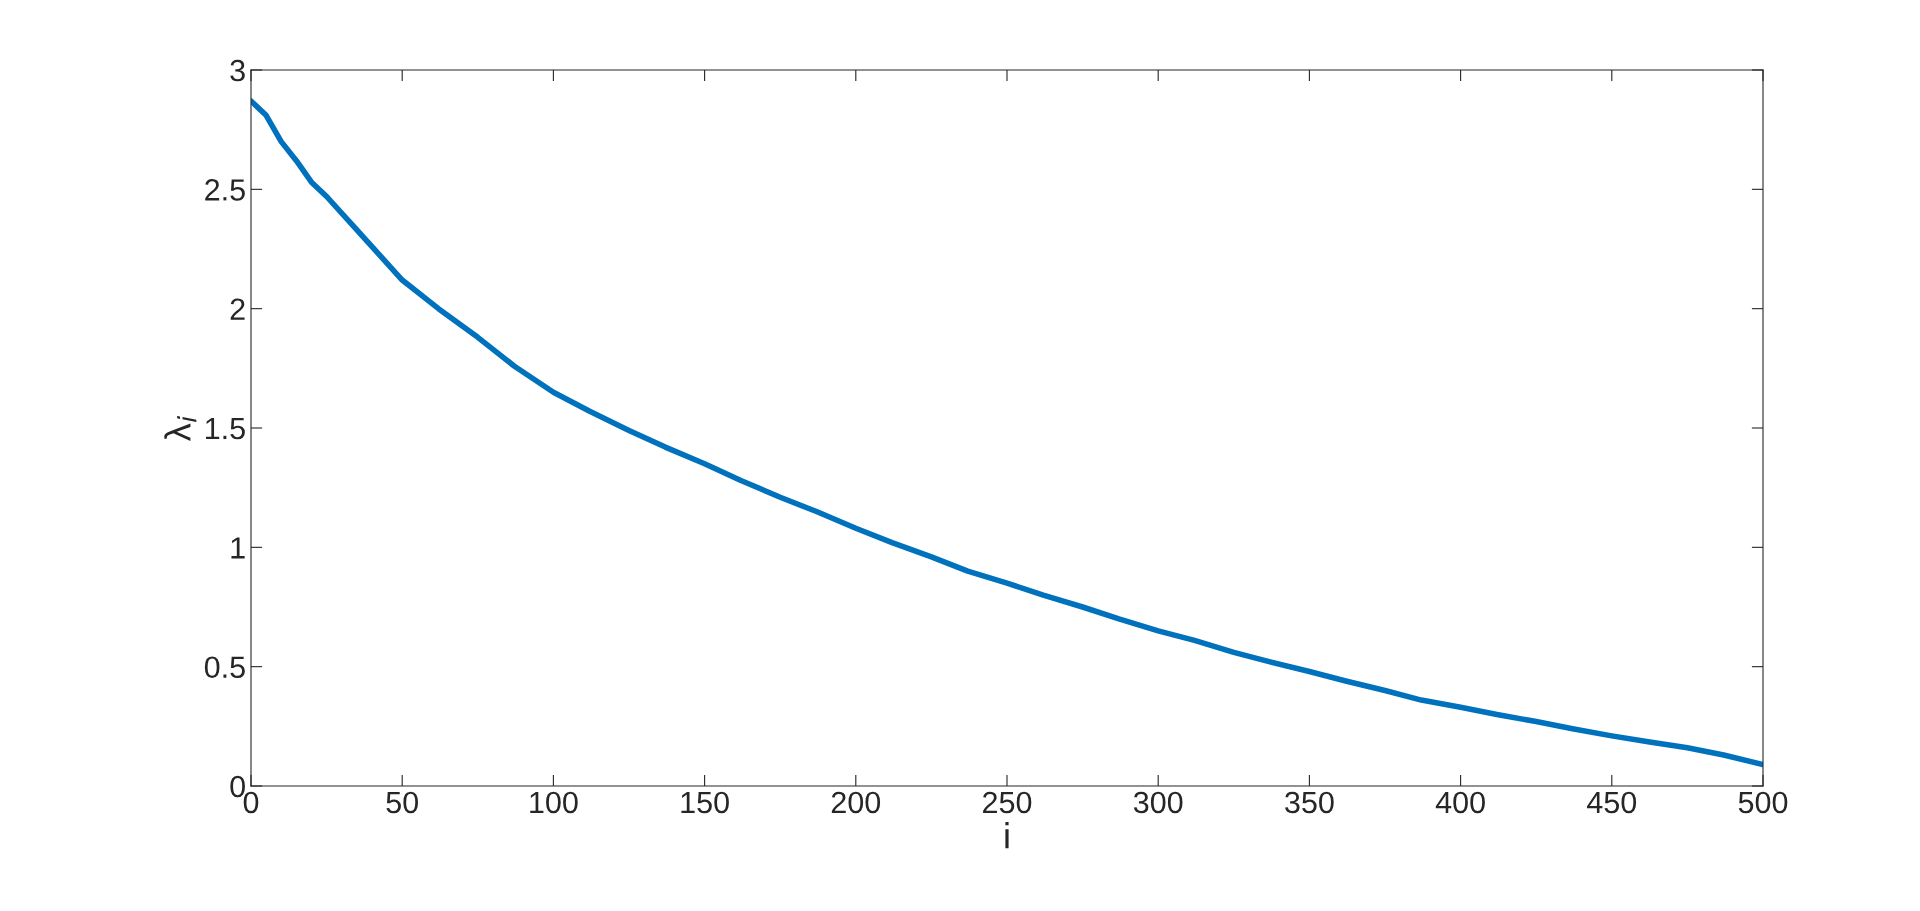 This screenshot has width=1920, height=911. I want to click on x-tick-label: 400, so click(1460, 802).